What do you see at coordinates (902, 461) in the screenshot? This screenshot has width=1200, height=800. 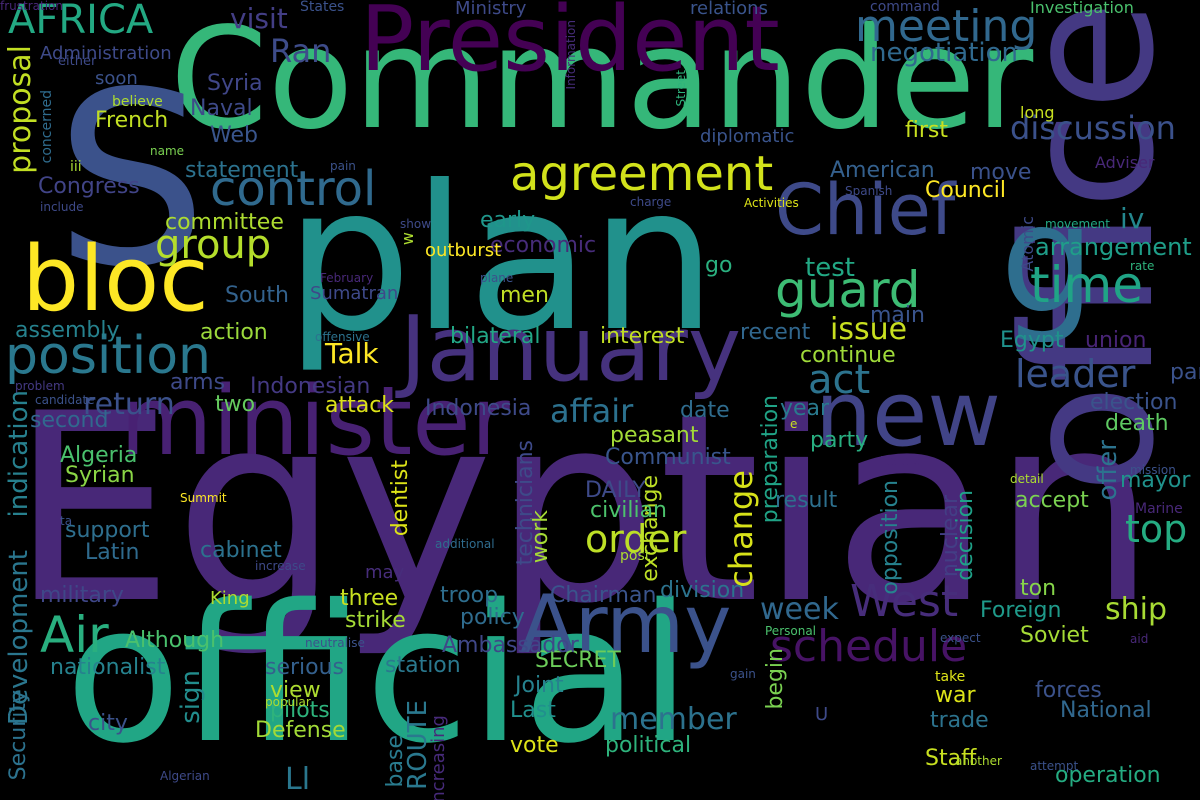 I see `cloud-word: Federal` at bounding box center [902, 461].